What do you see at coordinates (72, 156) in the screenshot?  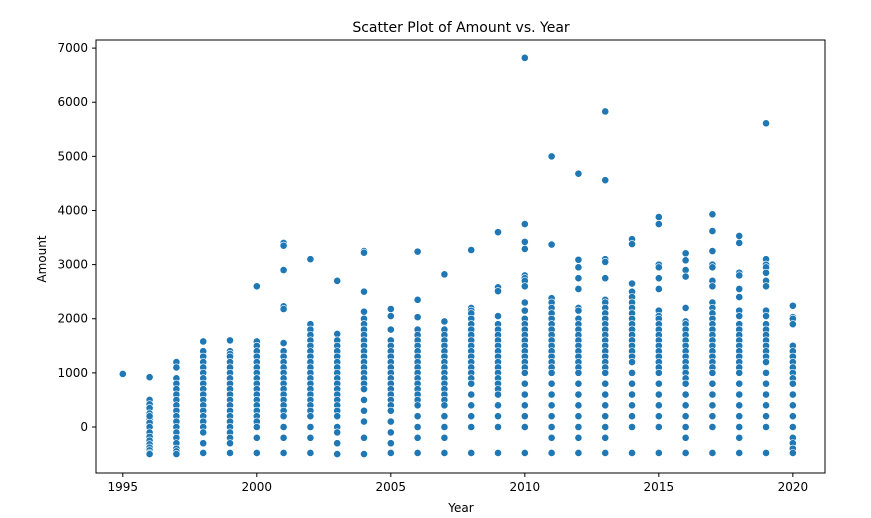 I see `y-tick-label: 5000` at bounding box center [72, 156].